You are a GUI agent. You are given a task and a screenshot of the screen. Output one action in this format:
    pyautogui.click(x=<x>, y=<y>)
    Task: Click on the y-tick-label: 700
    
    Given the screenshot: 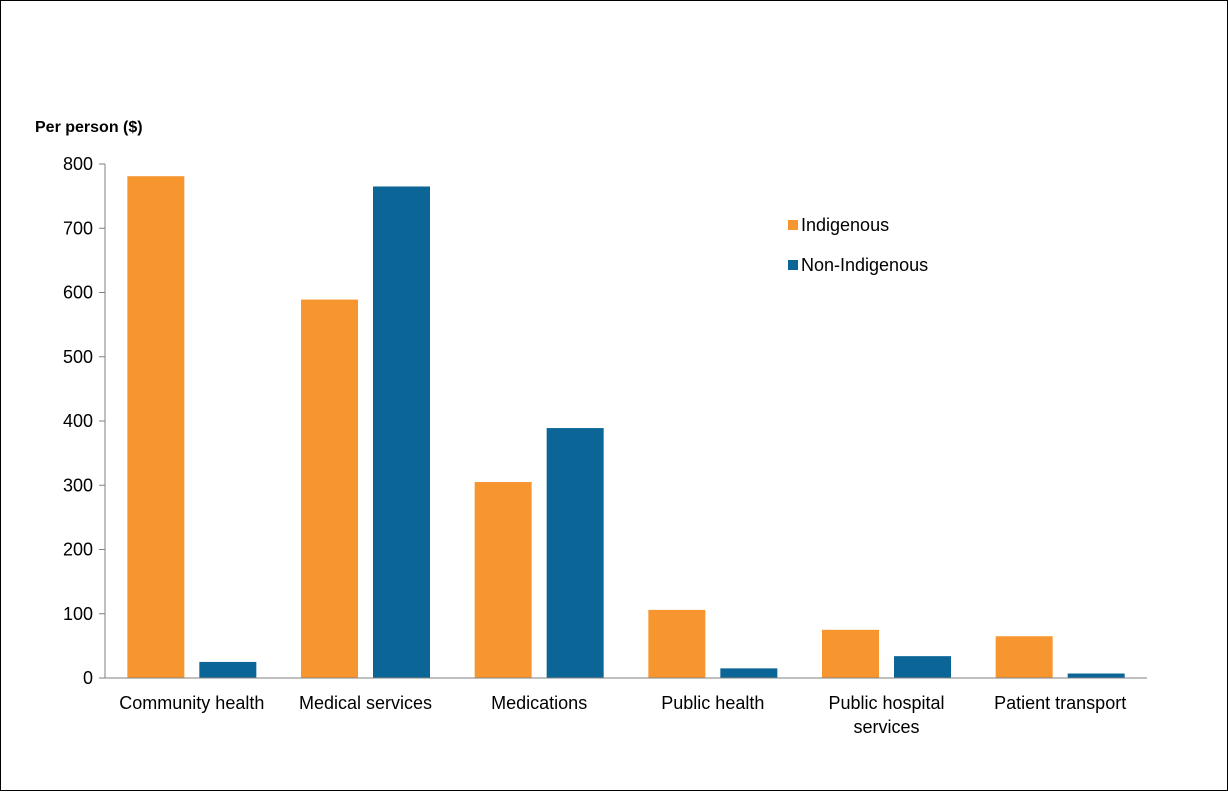 What is the action you would take?
    pyautogui.click(x=78, y=228)
    